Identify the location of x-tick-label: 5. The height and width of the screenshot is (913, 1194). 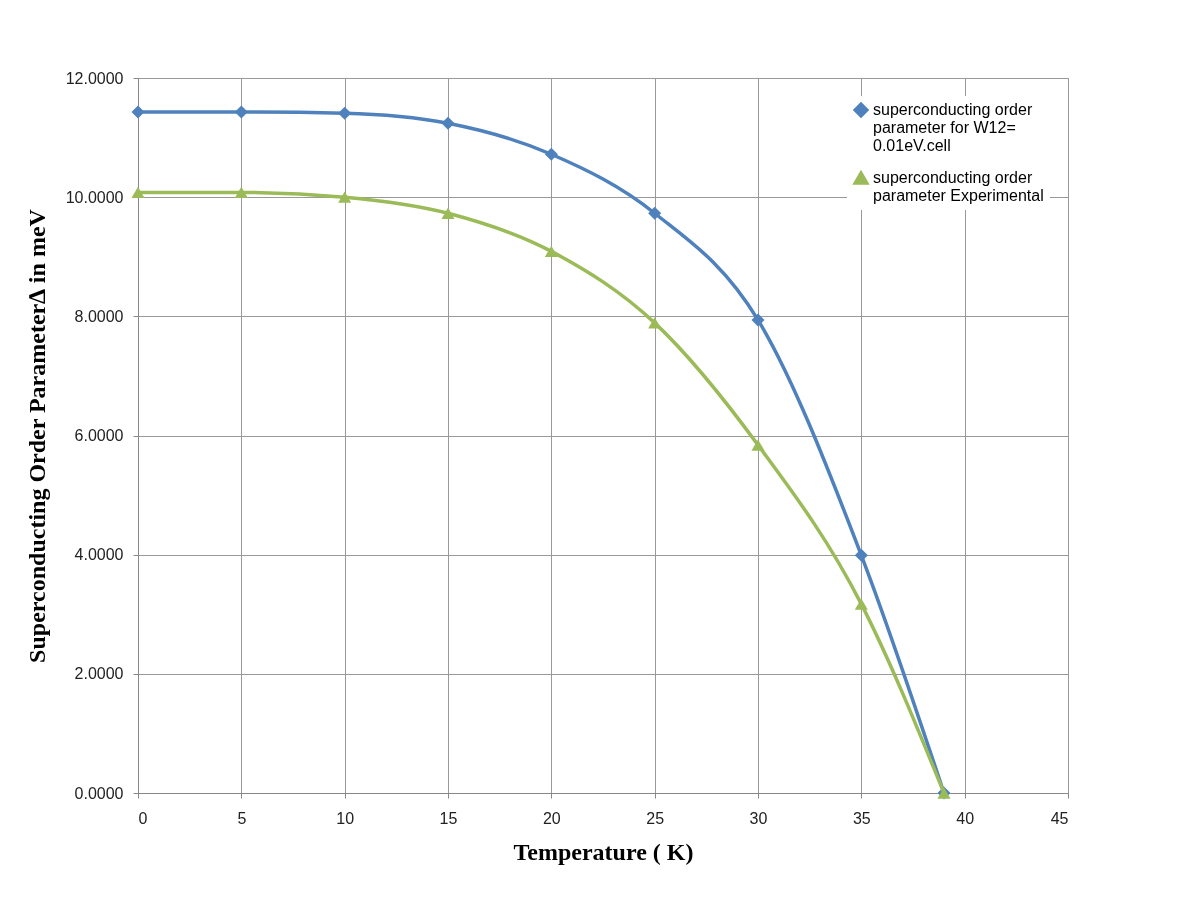
(242, 818).